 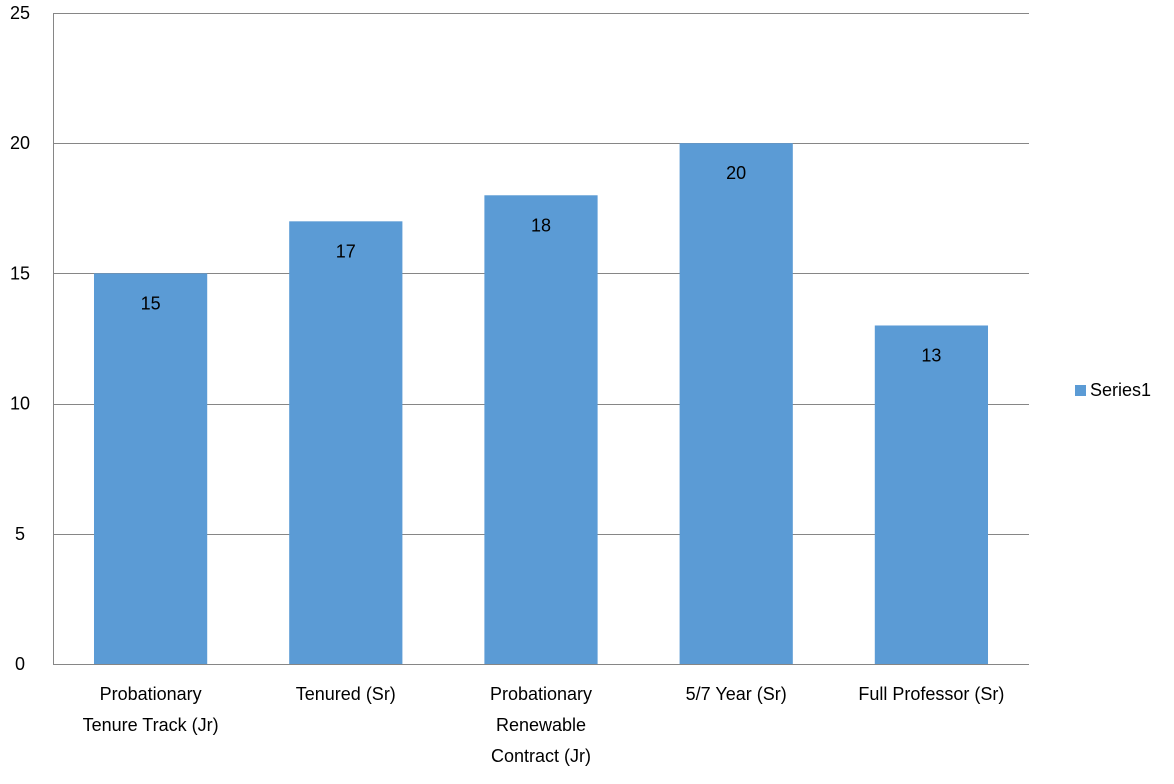 I want to click on y-tick-label: 25, so click(x=20, y=13).